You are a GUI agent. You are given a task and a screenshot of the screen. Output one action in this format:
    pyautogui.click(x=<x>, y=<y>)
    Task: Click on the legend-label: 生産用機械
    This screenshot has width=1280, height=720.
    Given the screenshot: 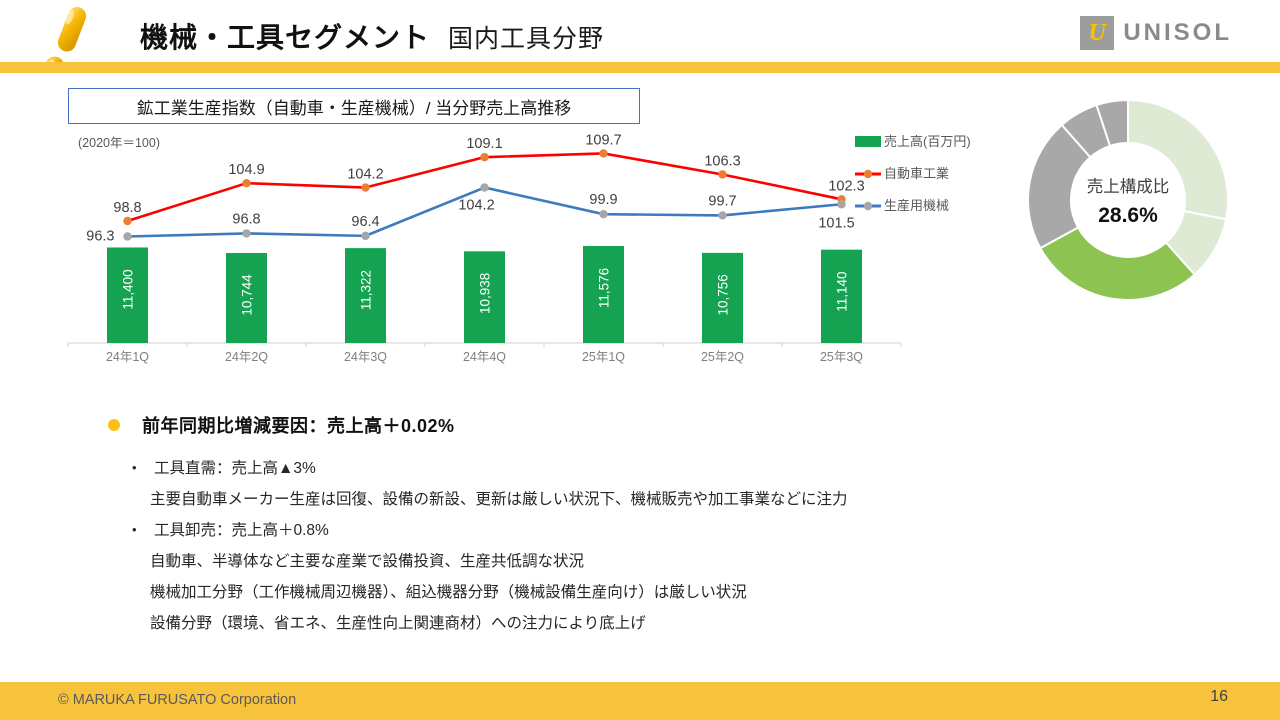 What is the action you would take?
    pyautogui.click(x=916, y=205)
    